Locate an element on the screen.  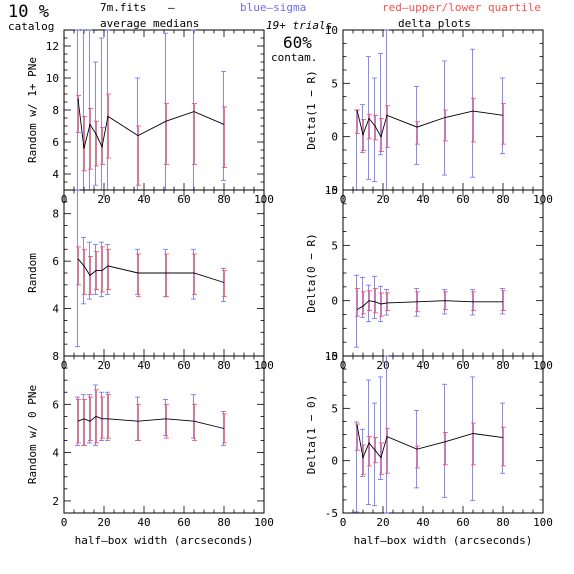
catalog-label: catalog is located at coordinates (31, 26).